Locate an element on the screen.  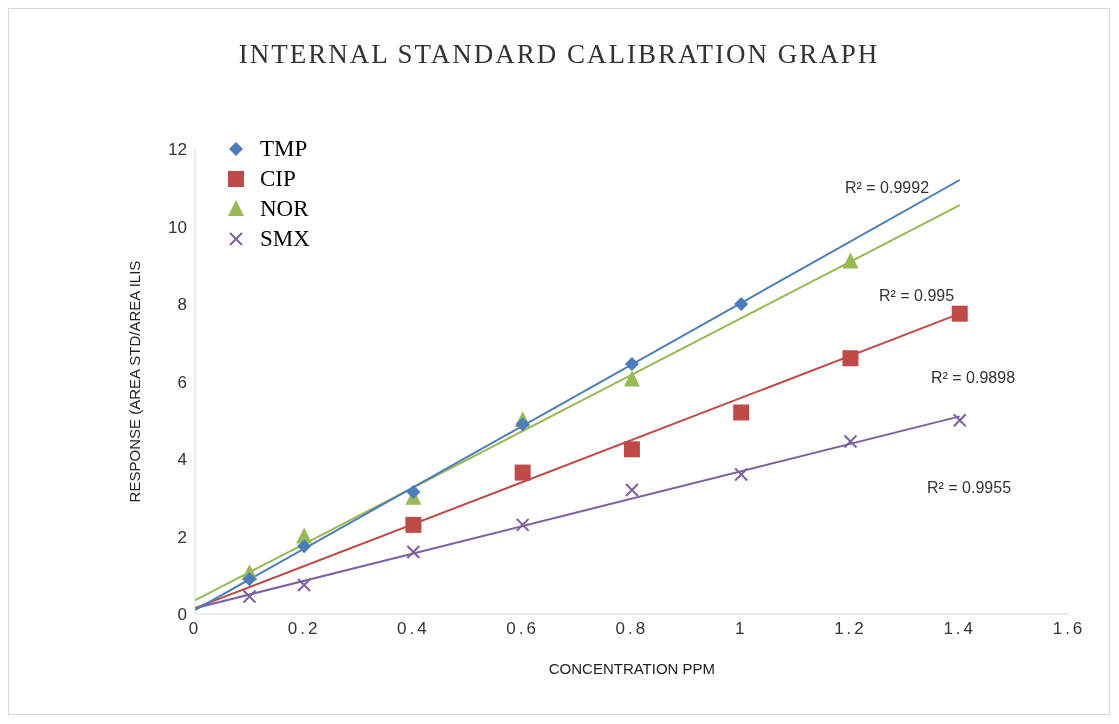
y-tick-label: 2 is located at coordinates (182, 537).